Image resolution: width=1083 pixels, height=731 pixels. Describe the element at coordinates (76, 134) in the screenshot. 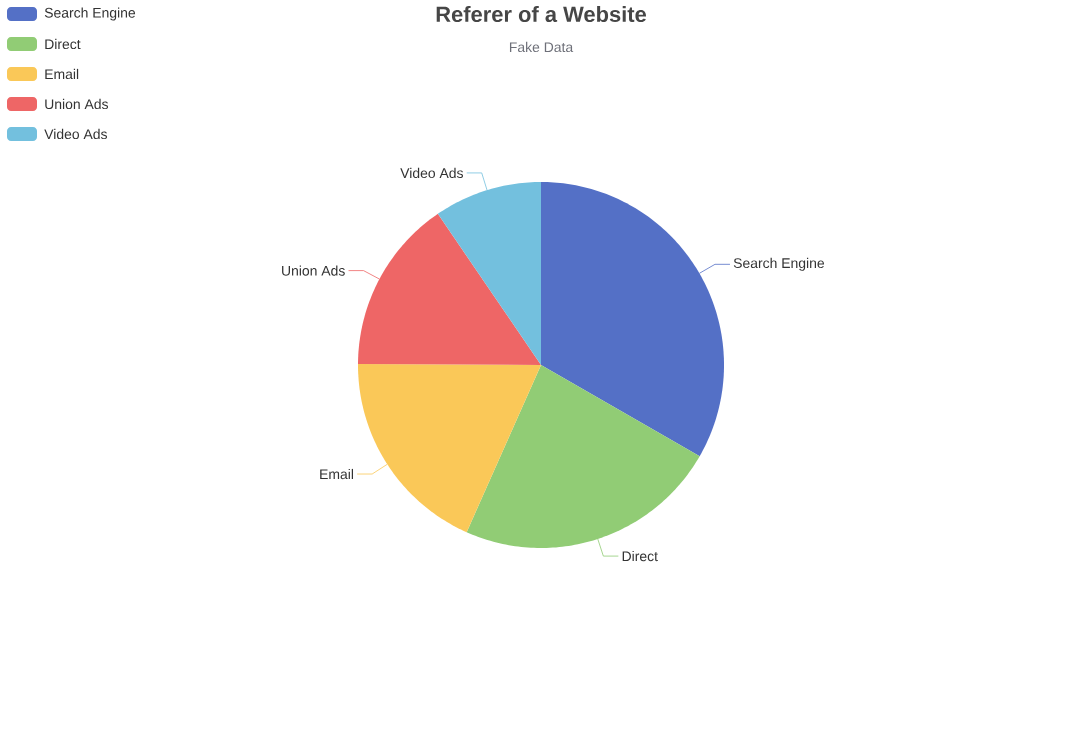

I see `legend-label: Video Ads` at that location.